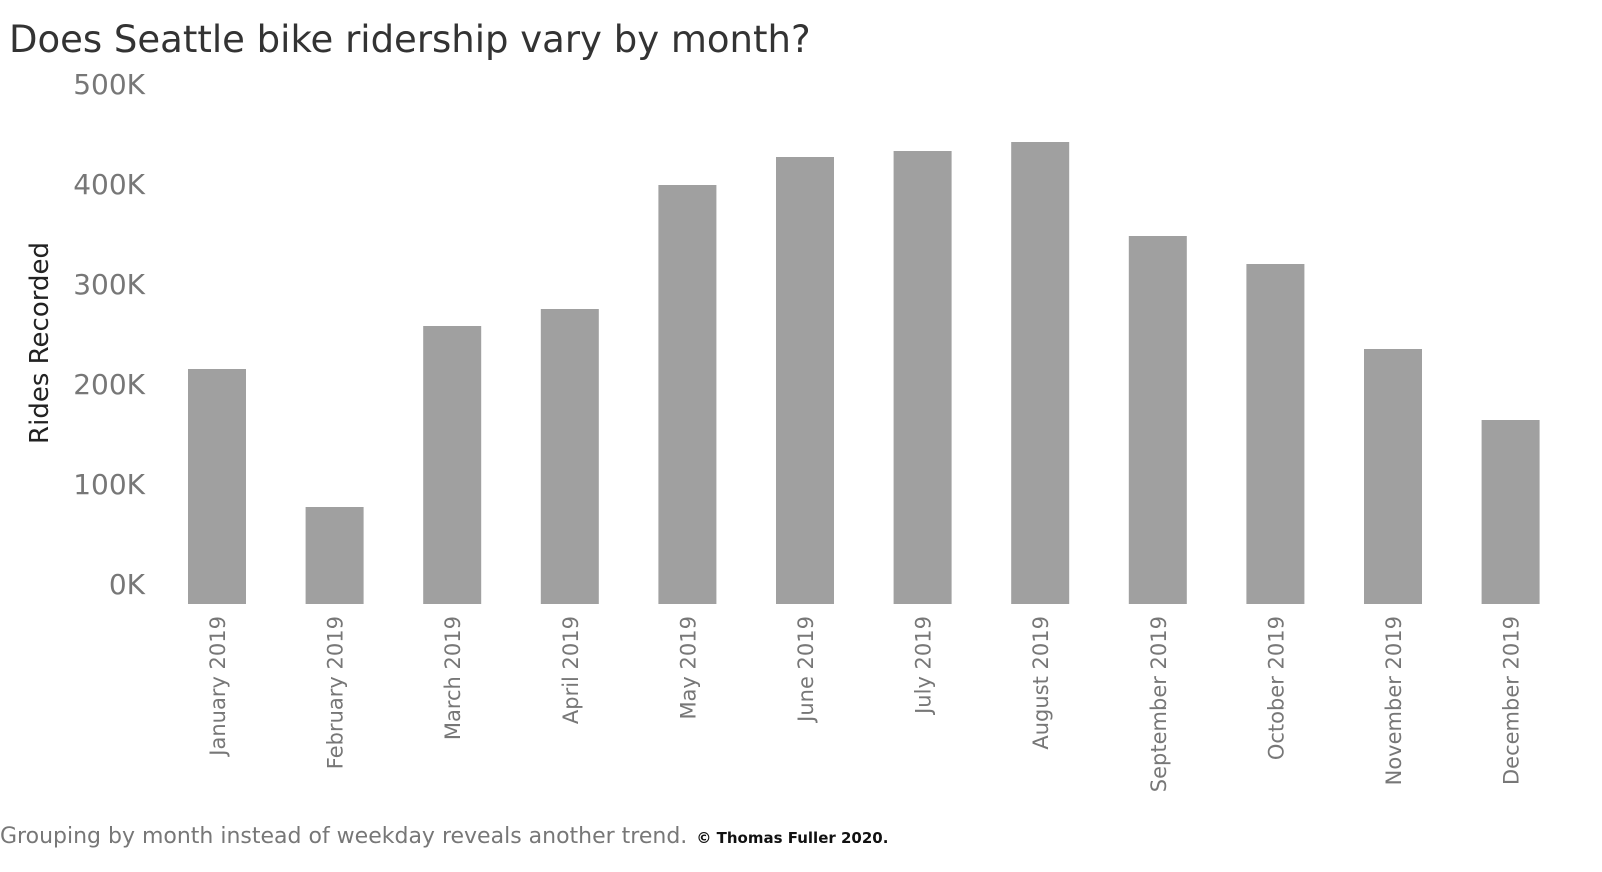 This screenshot has height=872, width=1602. I want to click on x-tick-label: April 2019, so click(571, 670).